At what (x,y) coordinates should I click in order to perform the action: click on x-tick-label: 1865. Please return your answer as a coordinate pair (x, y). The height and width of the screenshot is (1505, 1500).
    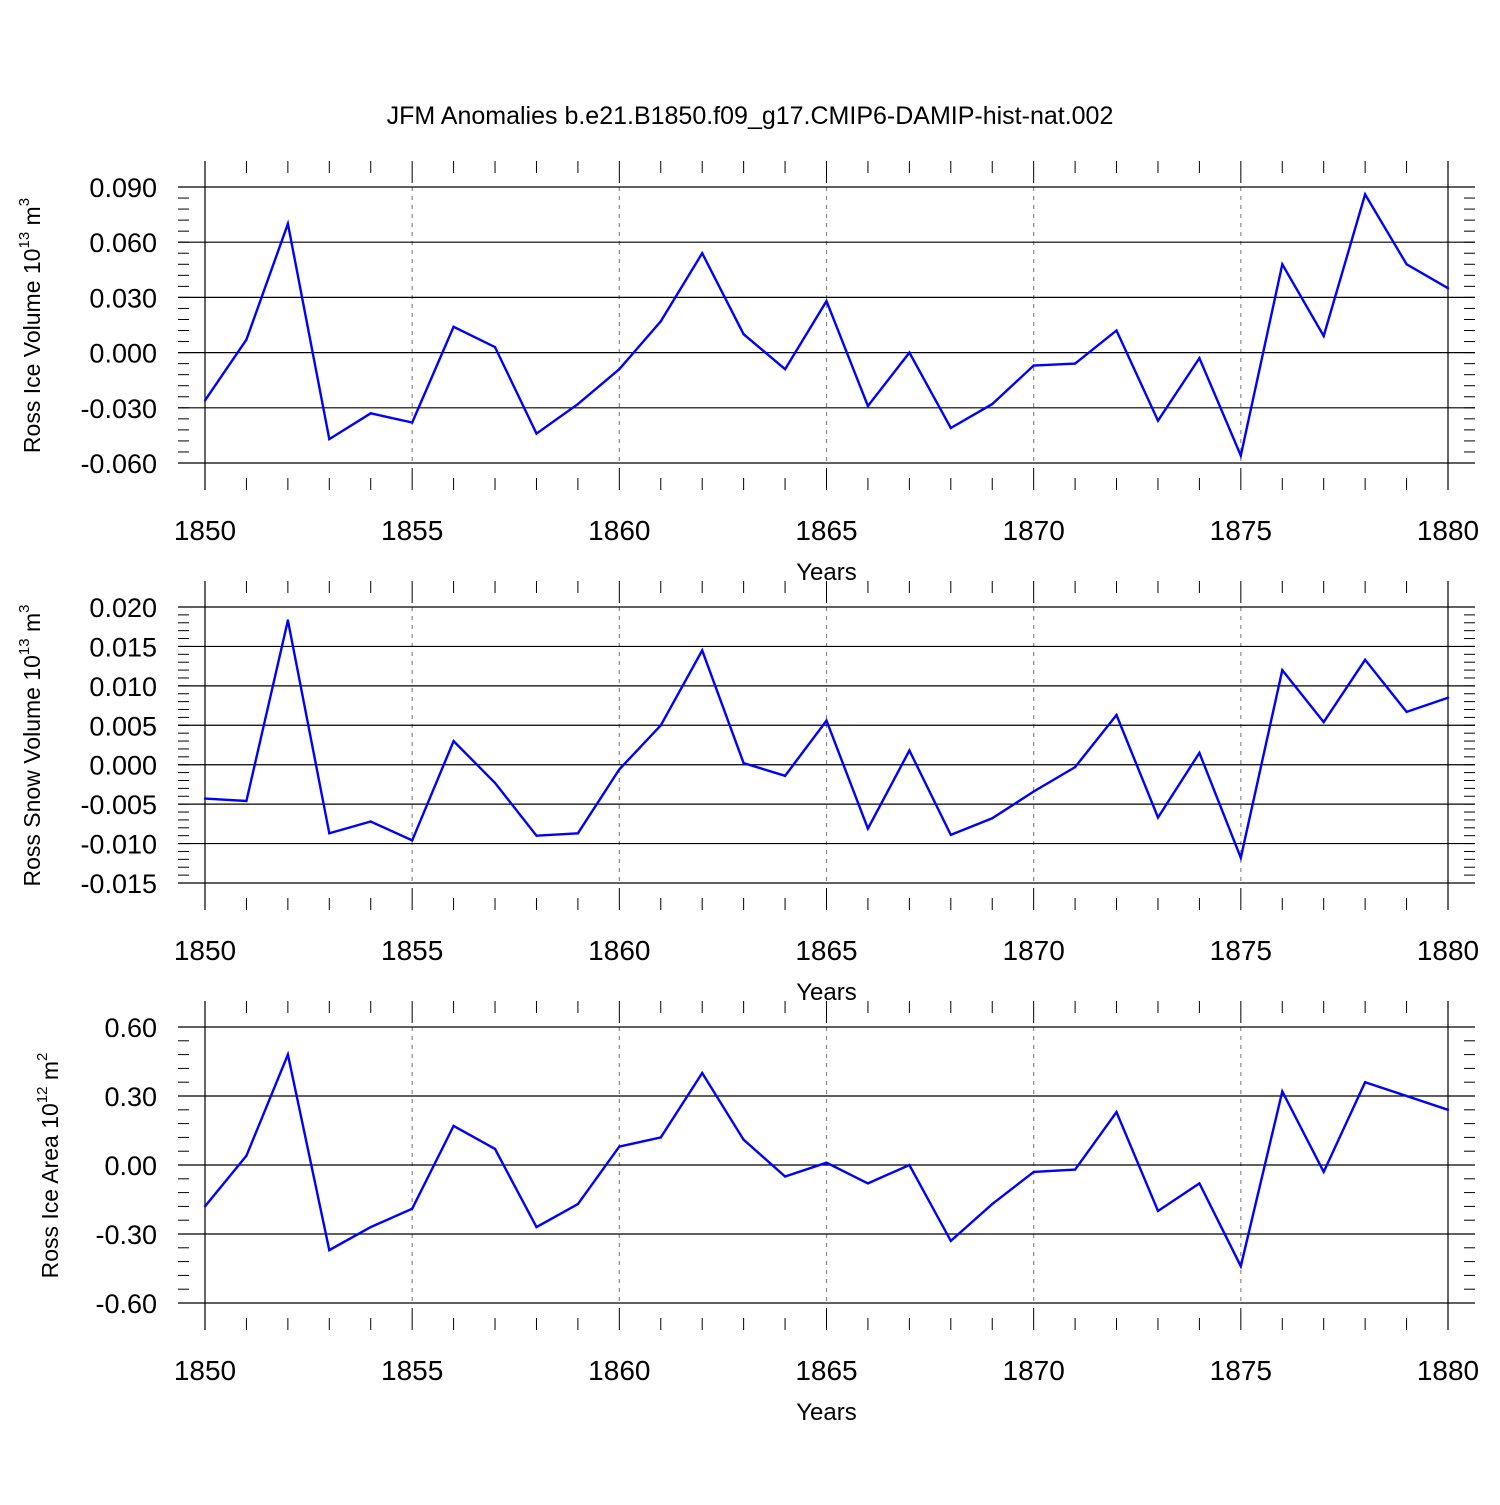
    Looking at the image, I should click on (826, 950).